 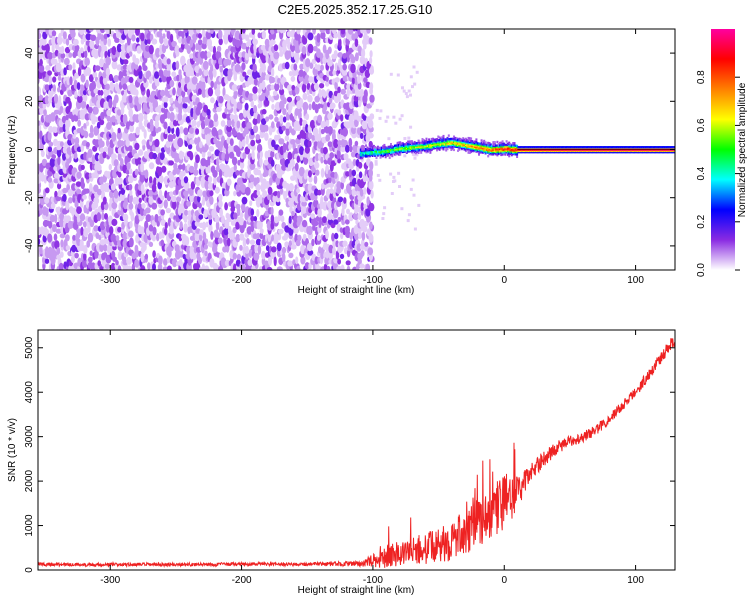 What do you see at coordinates (701, 221) in the screenshot?
I see `colorbar-tick-label: 0.2` at bounding box center [701, 221].